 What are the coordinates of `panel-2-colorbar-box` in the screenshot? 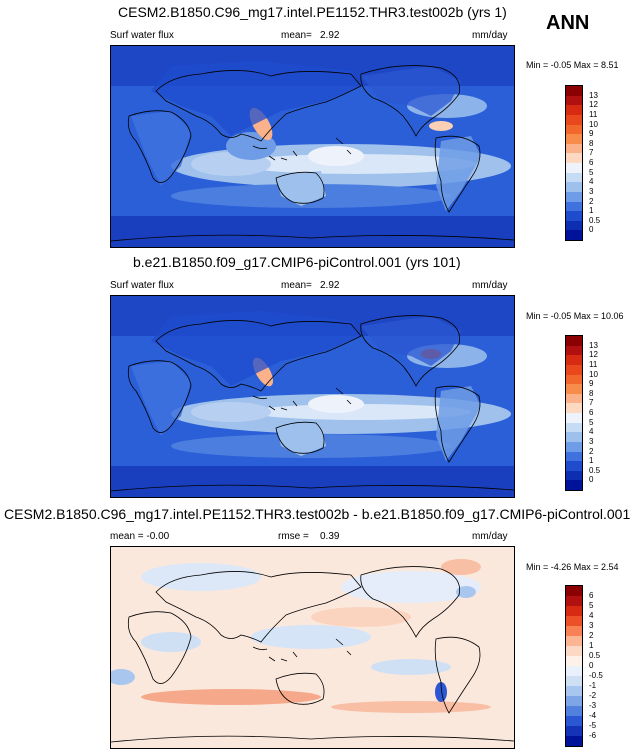 It's located at (574, 413).